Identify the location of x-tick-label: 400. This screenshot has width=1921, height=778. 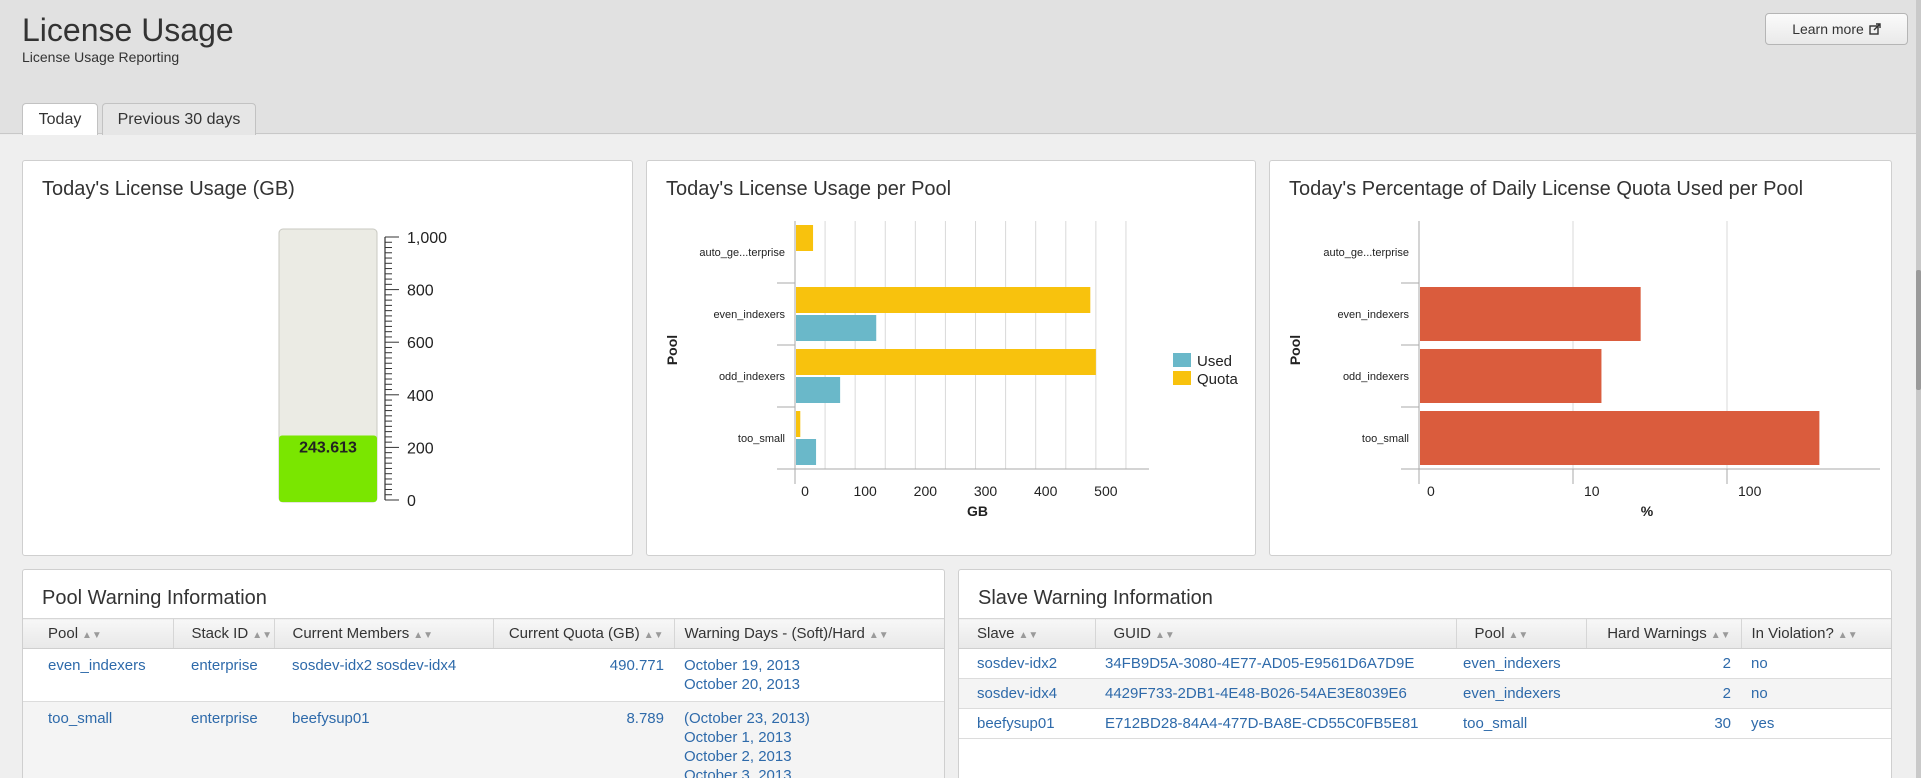
(1046, 491).